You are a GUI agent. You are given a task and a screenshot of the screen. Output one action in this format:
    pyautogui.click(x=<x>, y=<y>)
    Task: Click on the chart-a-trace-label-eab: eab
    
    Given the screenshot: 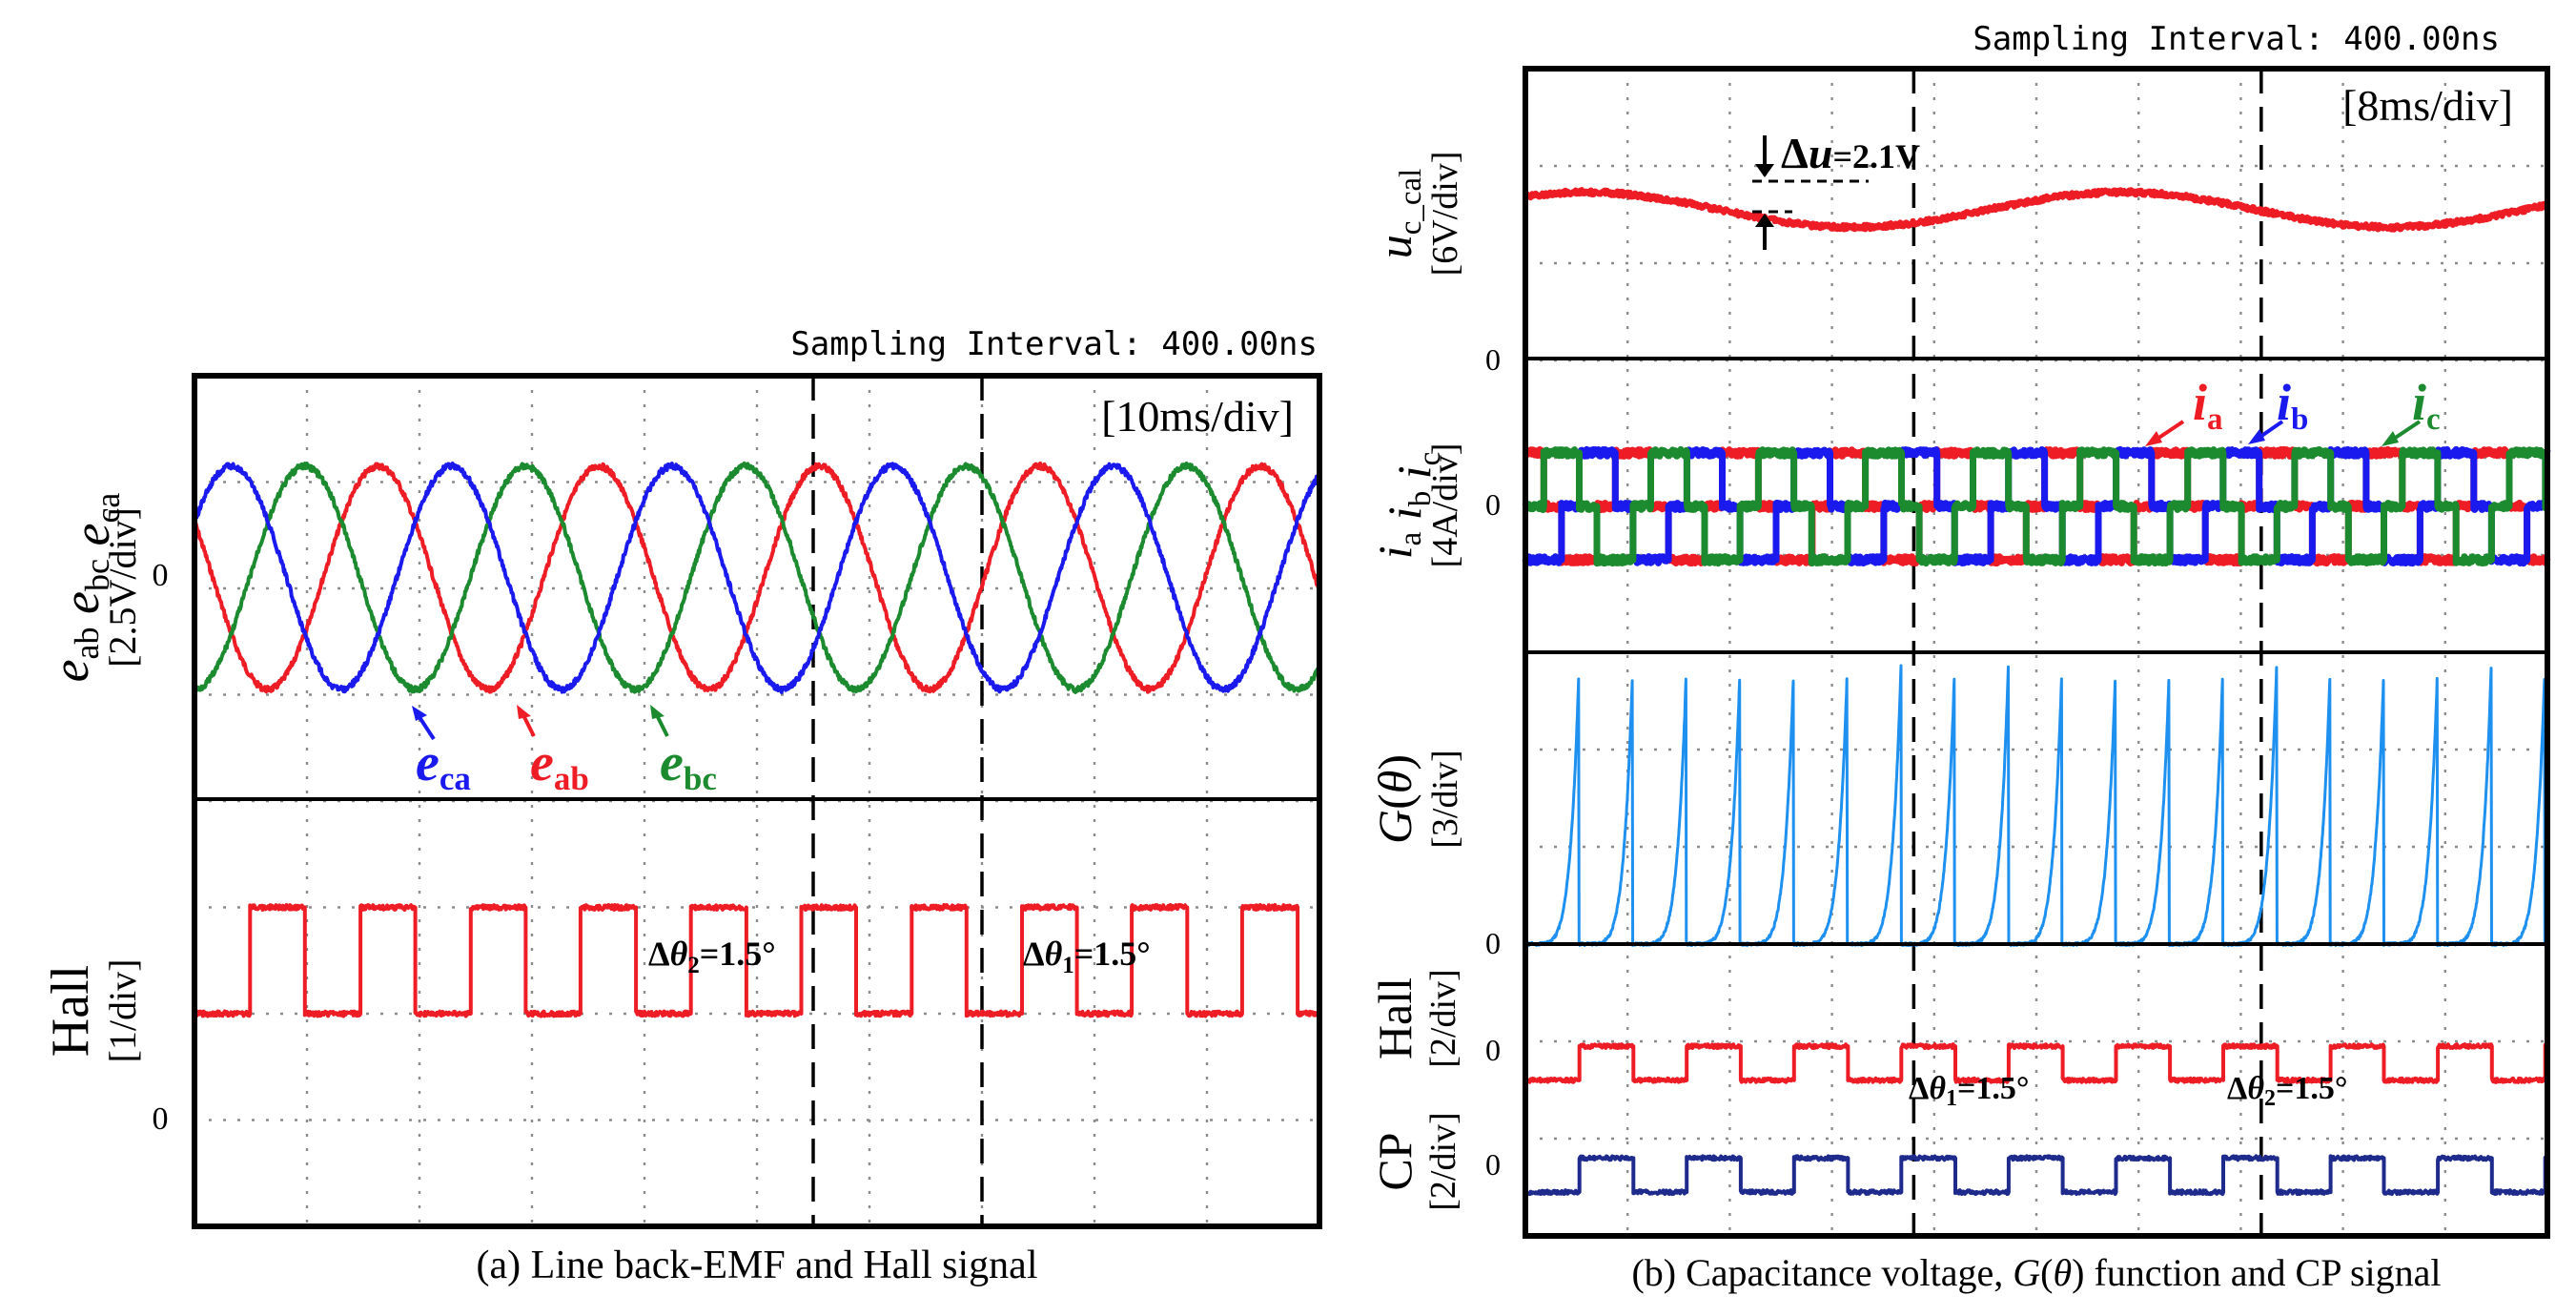 What is the action you would take?
    pyautogui.click(x=559, y=765)
    